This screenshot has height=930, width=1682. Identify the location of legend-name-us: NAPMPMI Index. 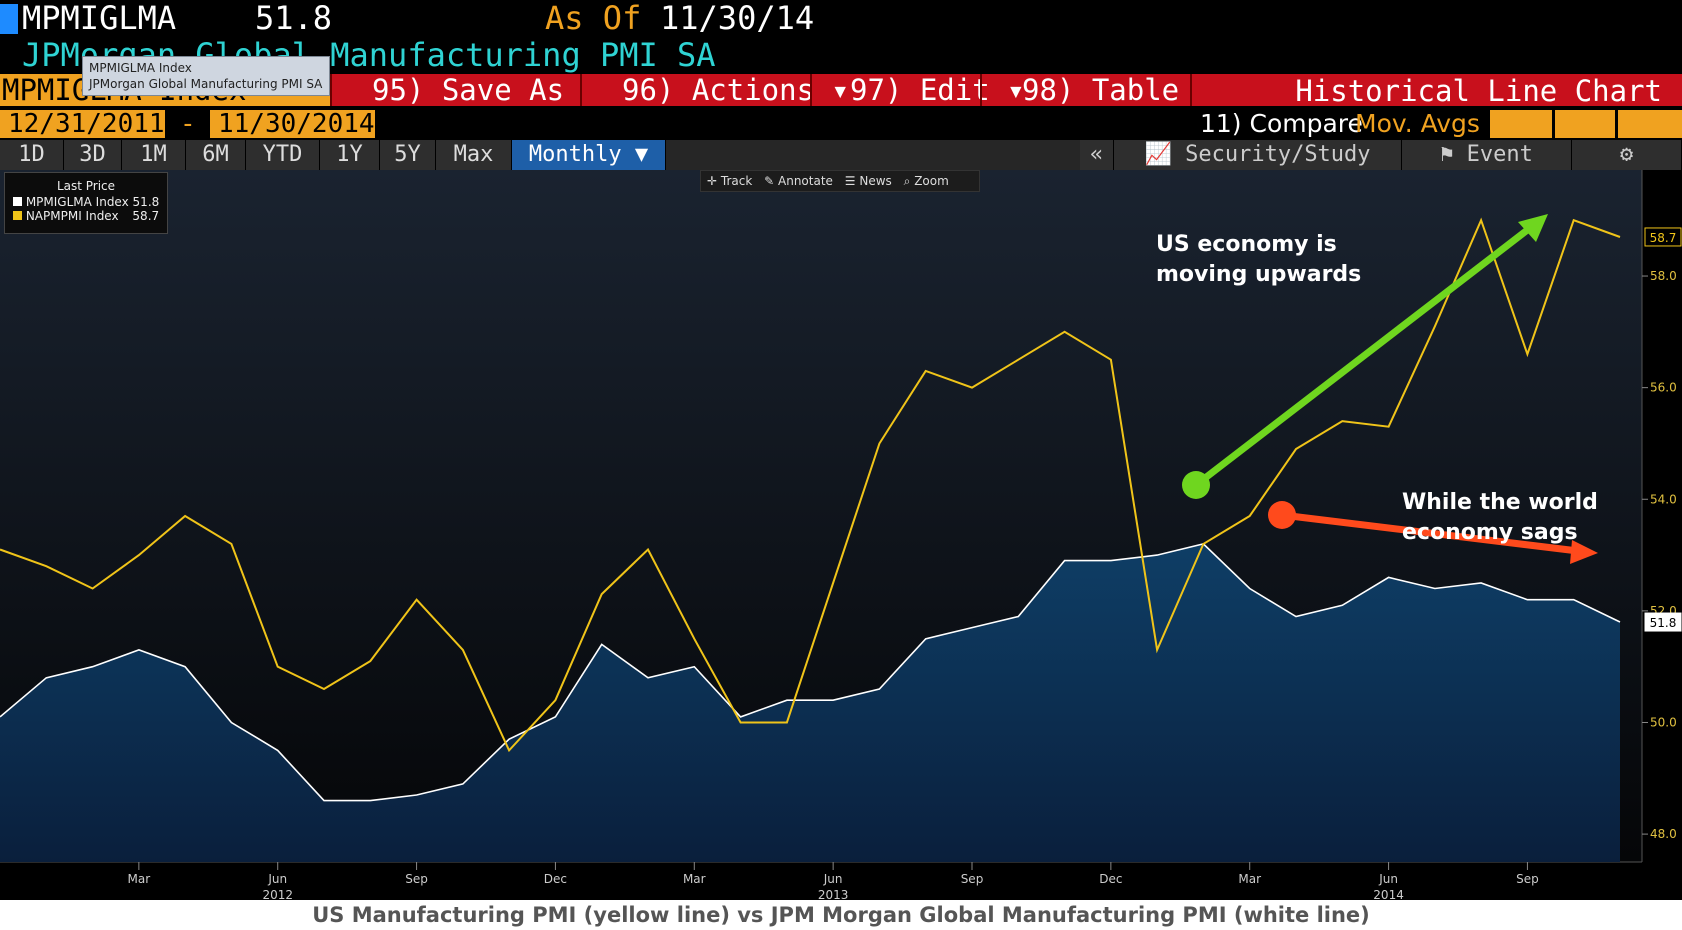
(72, 216).